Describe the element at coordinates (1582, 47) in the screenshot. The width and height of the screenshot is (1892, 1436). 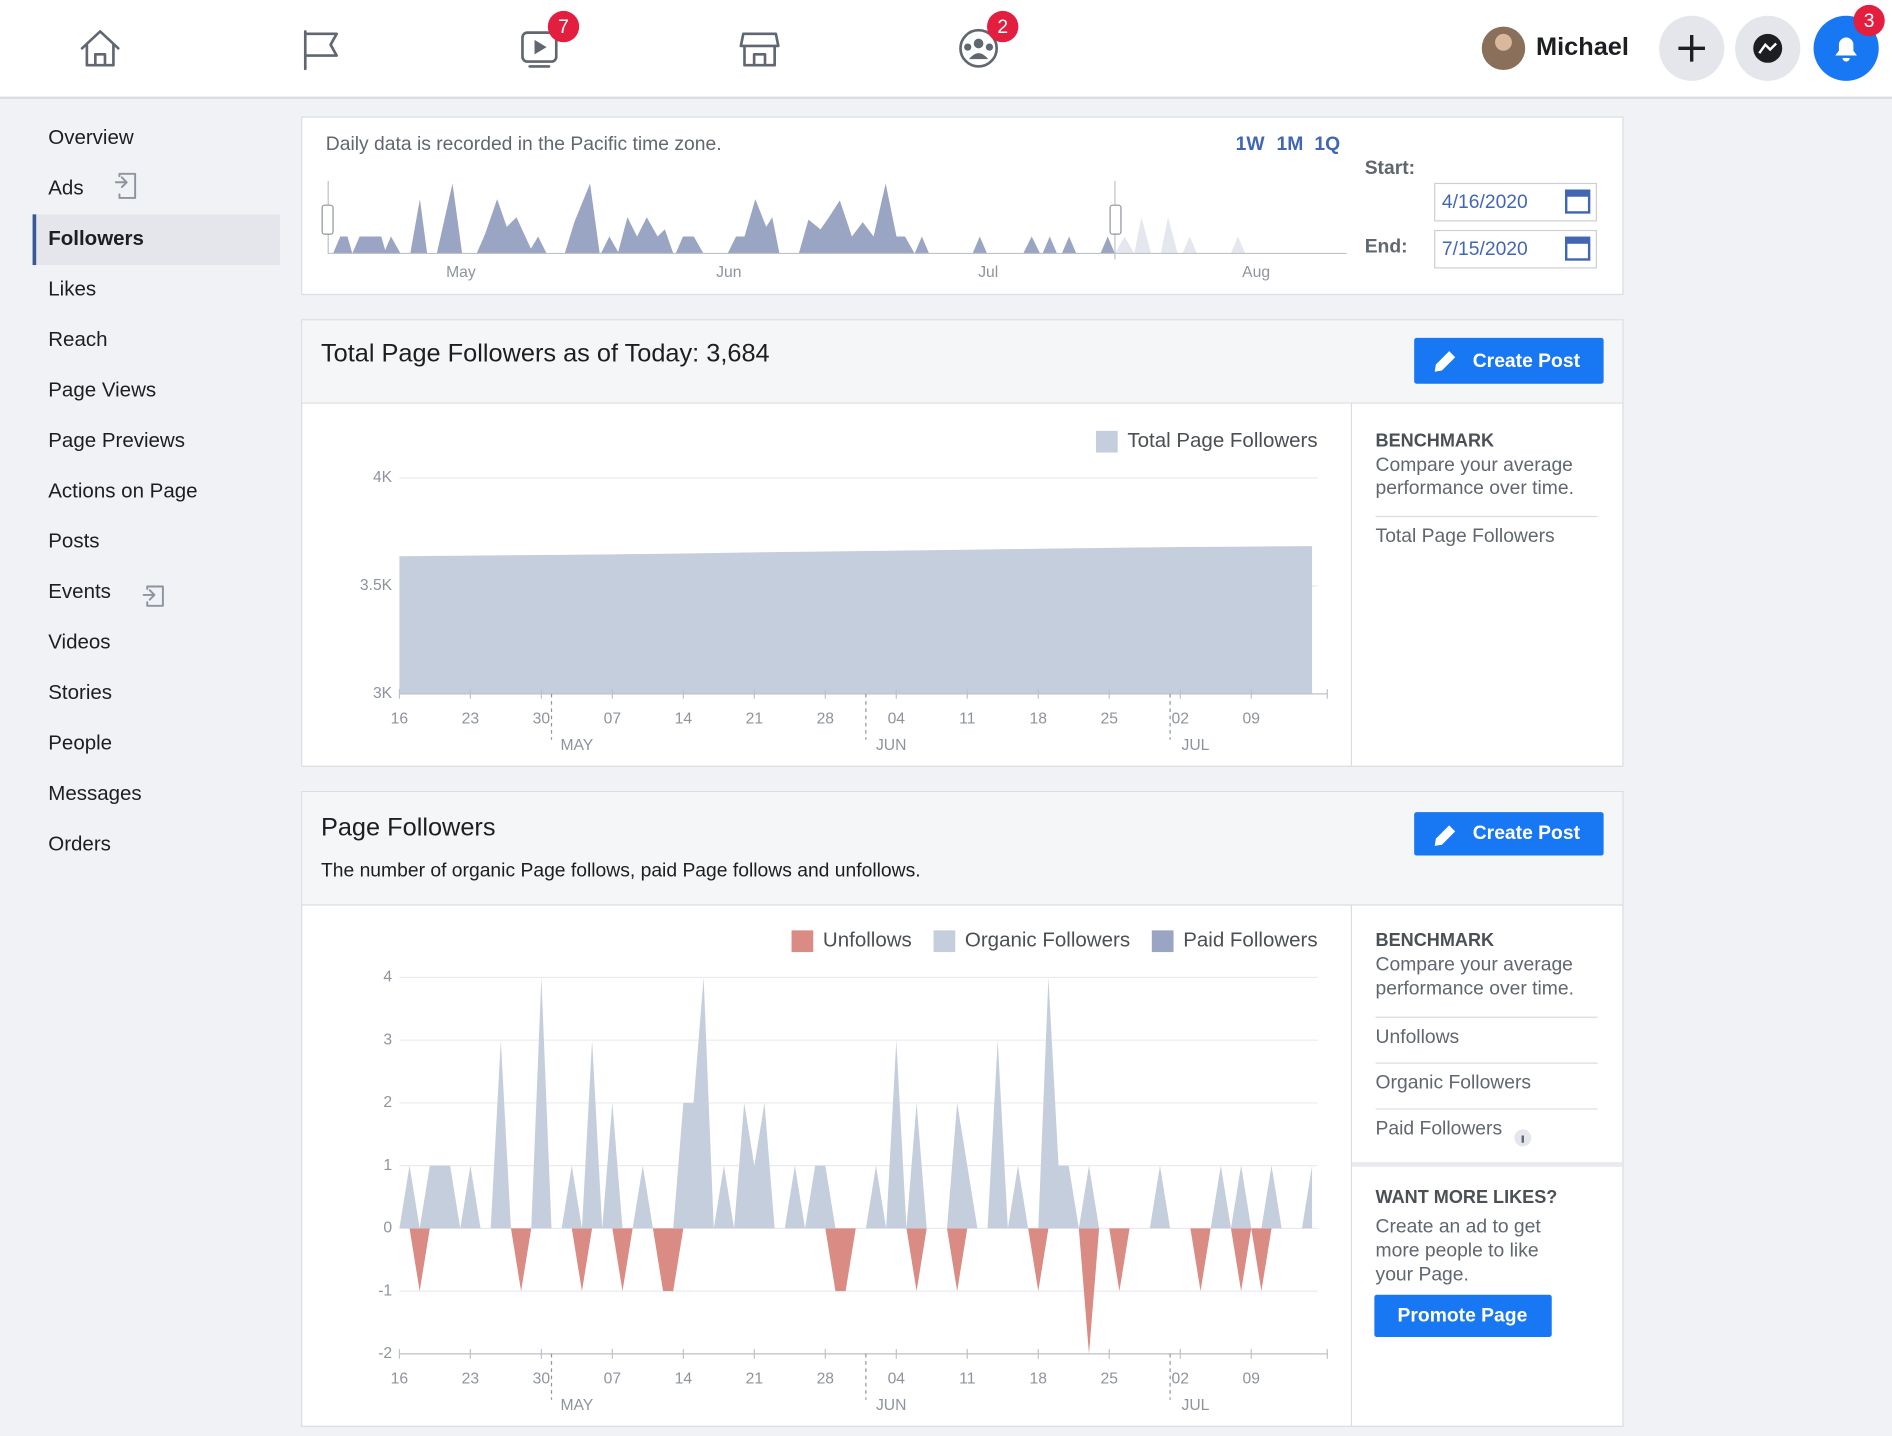
I see `user-name: Michael` at that location.